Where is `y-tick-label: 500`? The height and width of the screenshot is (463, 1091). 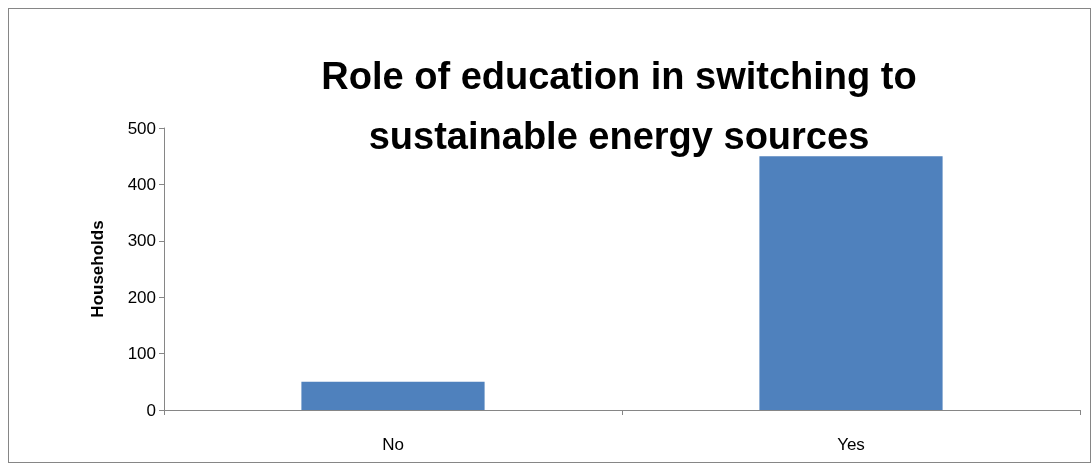
y-tick-label: 500 is located at coordinates (141, 128).